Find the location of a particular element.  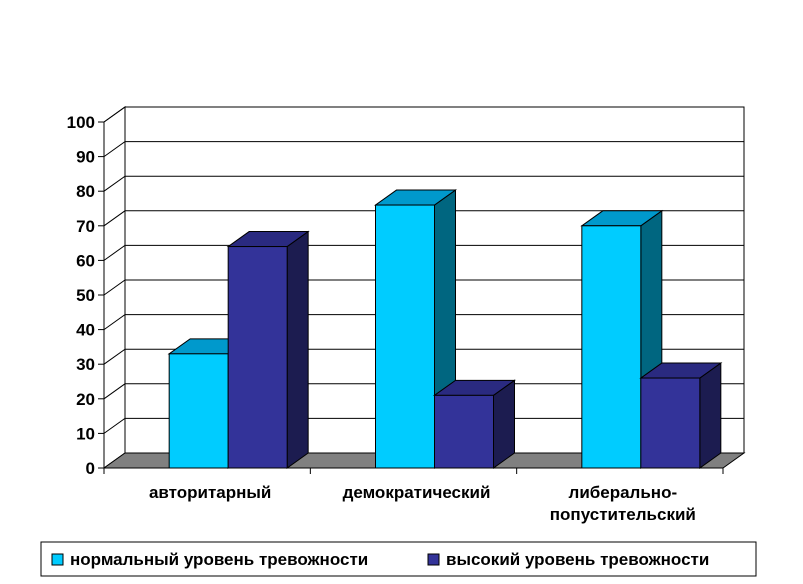

y-tick-label: 50 is located at coordinates (85, 295).